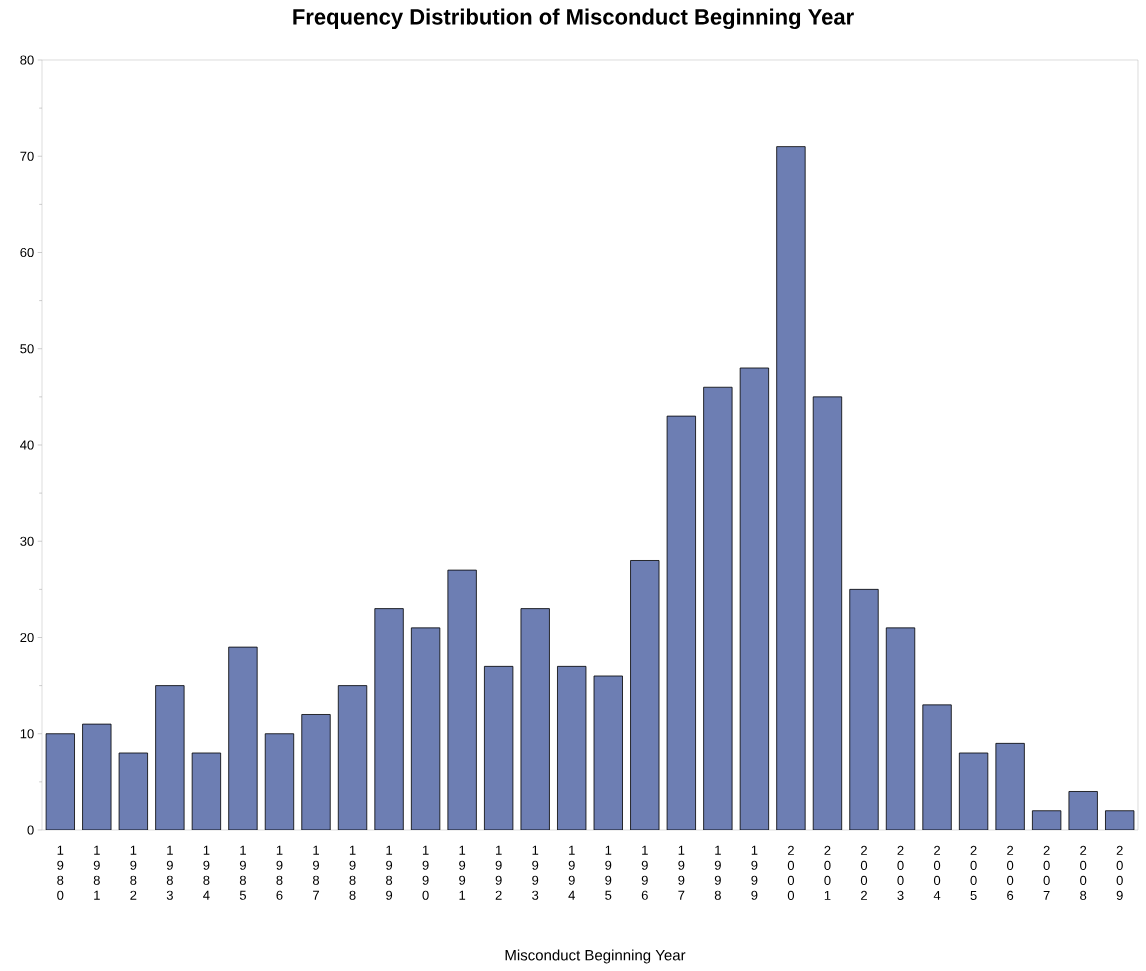 Image resolution: width=1146 pixels, height=971 pixels. What do you see at coordinates (571, 872) in the screenshot?
I see `x-tick-label: 1994` at bounding box center [571, 872].